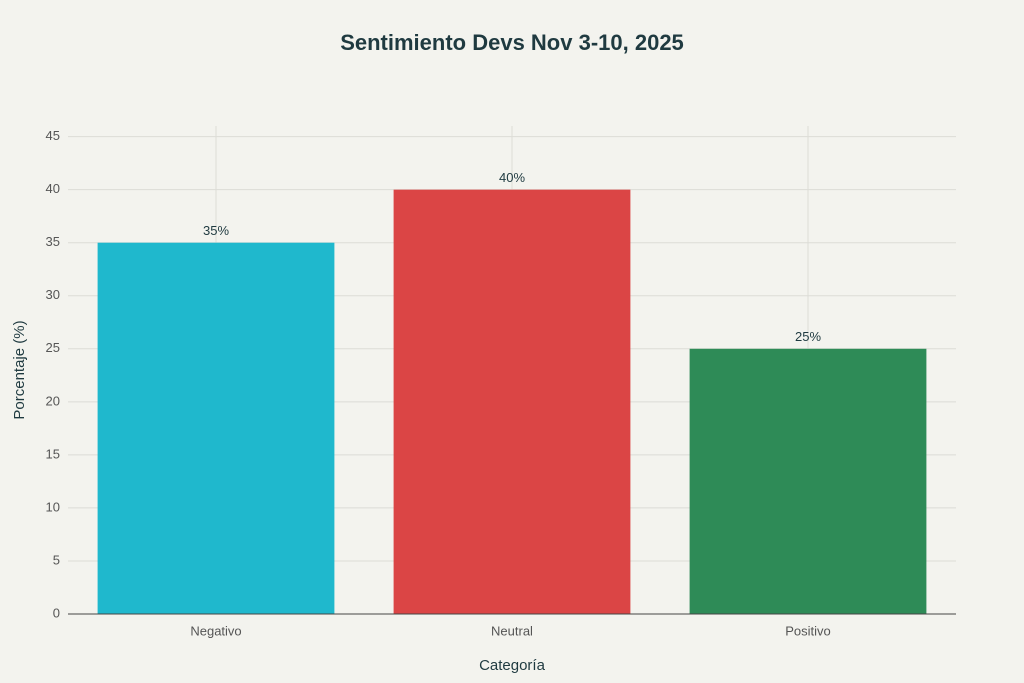 The width and height of the screenshot is (1024, 683). Describe the element at coordinates (53, 188) in the screenshot. I see `y-tick-label: 40` at that location.